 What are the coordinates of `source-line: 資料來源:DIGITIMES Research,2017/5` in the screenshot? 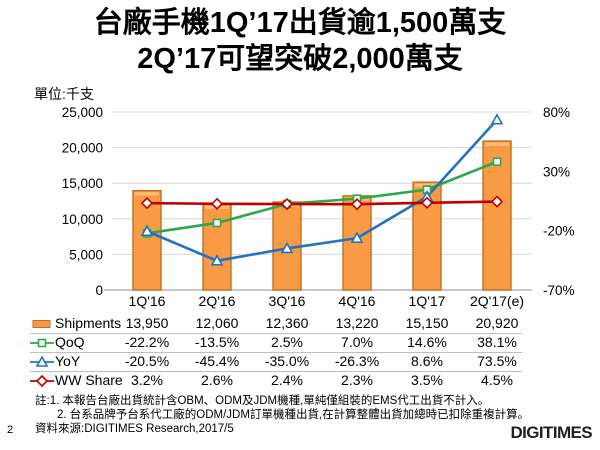 It's located at (134, 429).